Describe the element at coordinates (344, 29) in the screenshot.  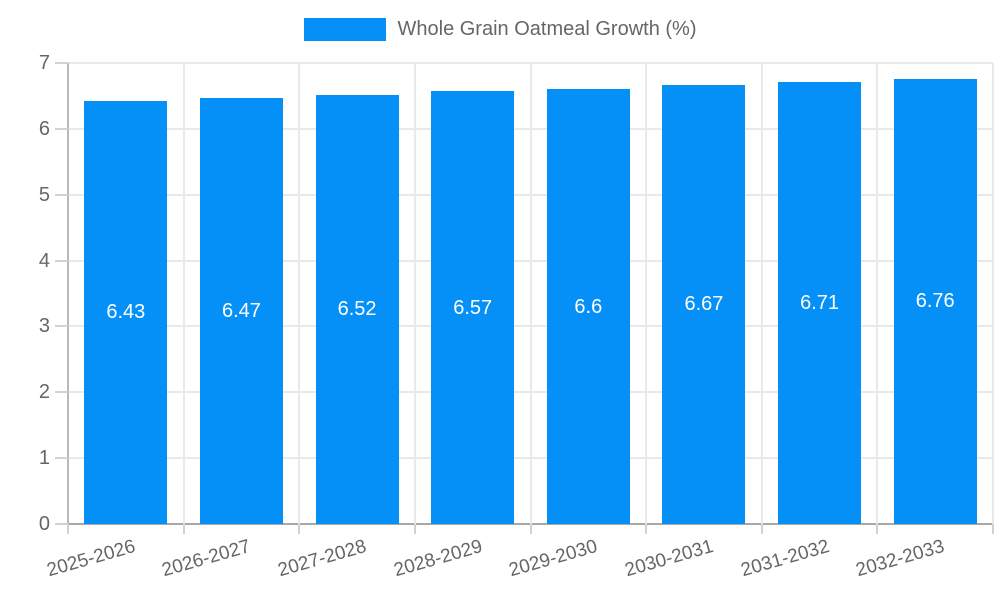
I see `legend-swatch-icon` at that location.